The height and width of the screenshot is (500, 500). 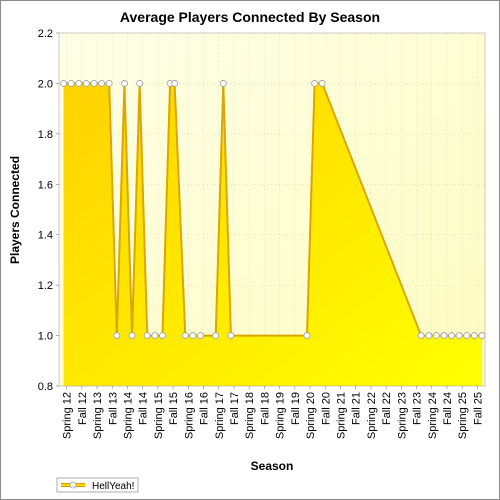 I want to click on x-tick-label: Fall 25, so click(x=478, y=408).